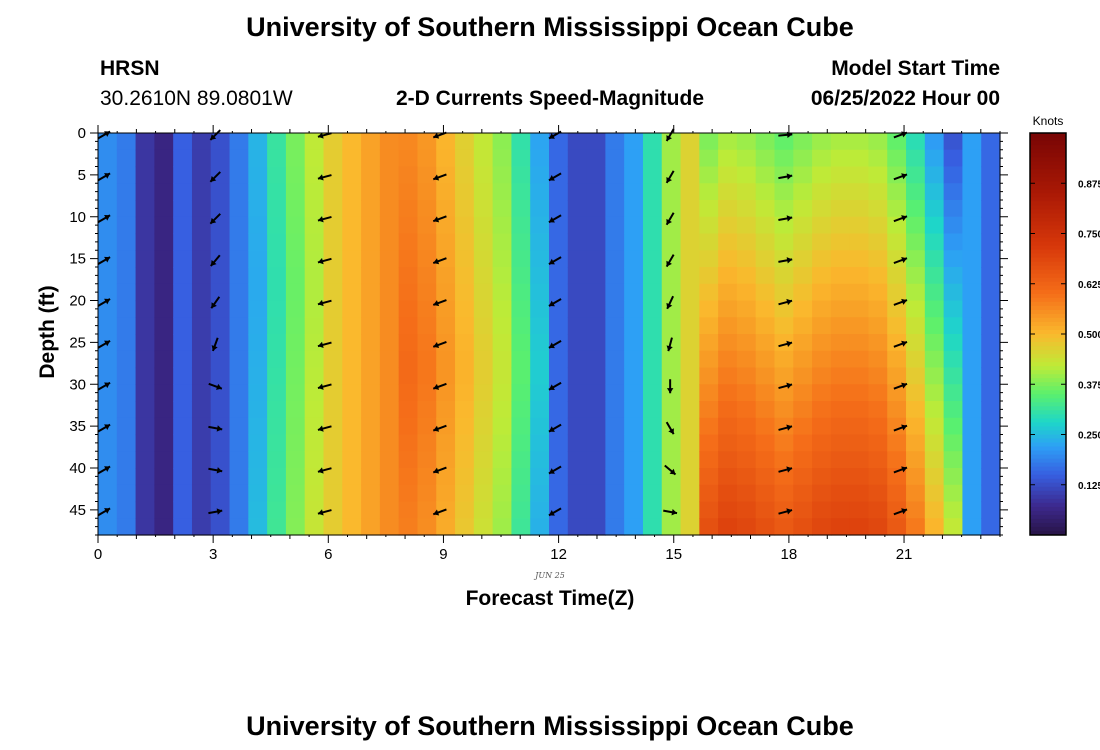  Describe the element at coordinates (77, 510) in the screenshot. I see `y-tick-label: 45` at that location.